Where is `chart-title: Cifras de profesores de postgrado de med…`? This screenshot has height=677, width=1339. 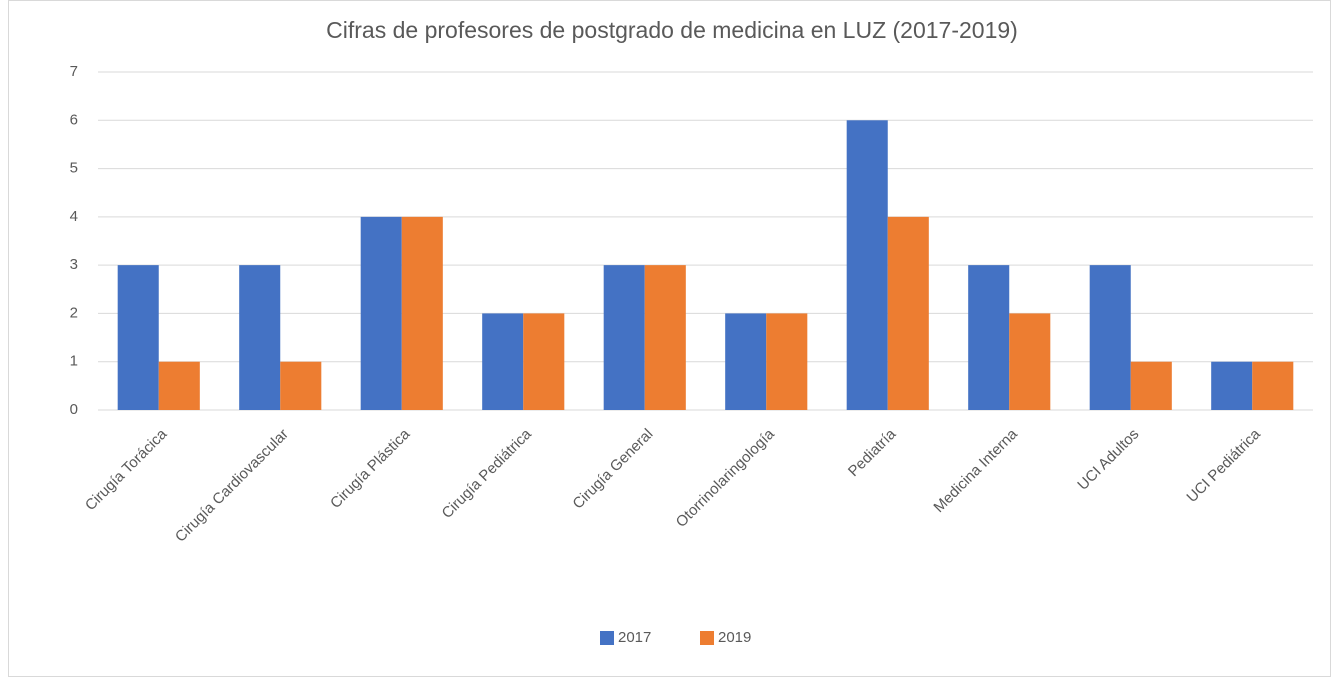 chart-title: Cifras de profesores de postgrado de med… is located at coordinates (672, 30).